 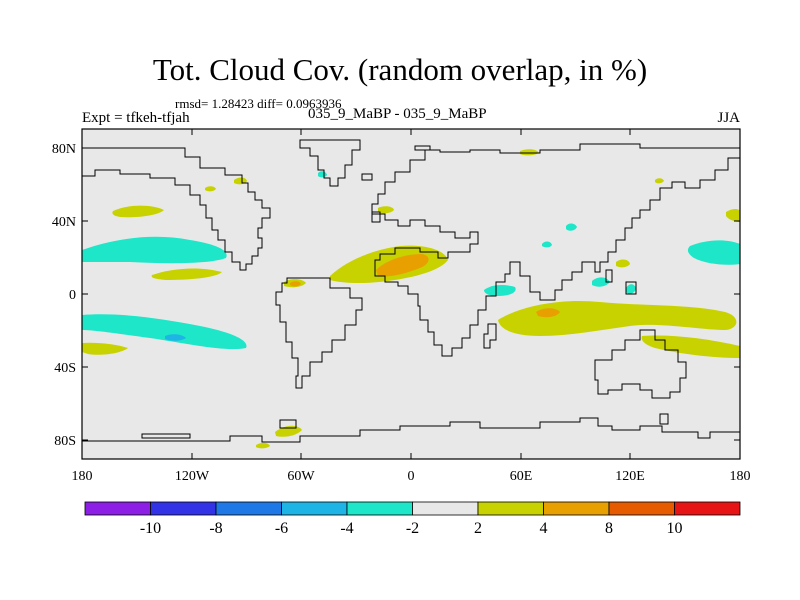 I want to click on coast-iceland, so click(x=367, y=177).